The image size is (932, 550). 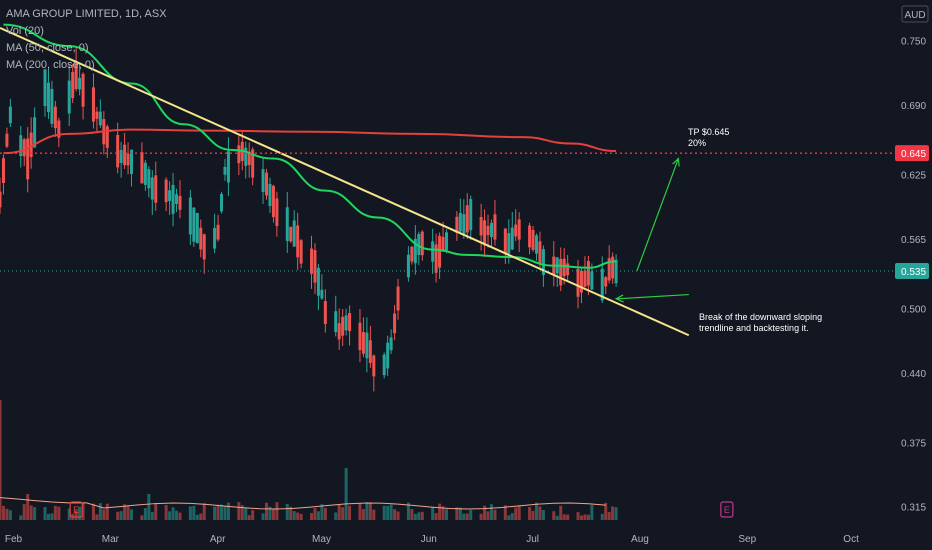 I want to click on breakout-note-line2: trendline and backtesting it., so click(x=754, y=328).